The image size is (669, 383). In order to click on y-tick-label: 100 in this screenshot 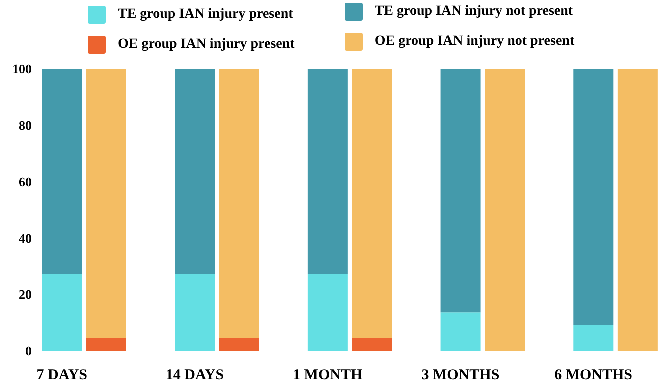, I will do `click(22, 69)`.